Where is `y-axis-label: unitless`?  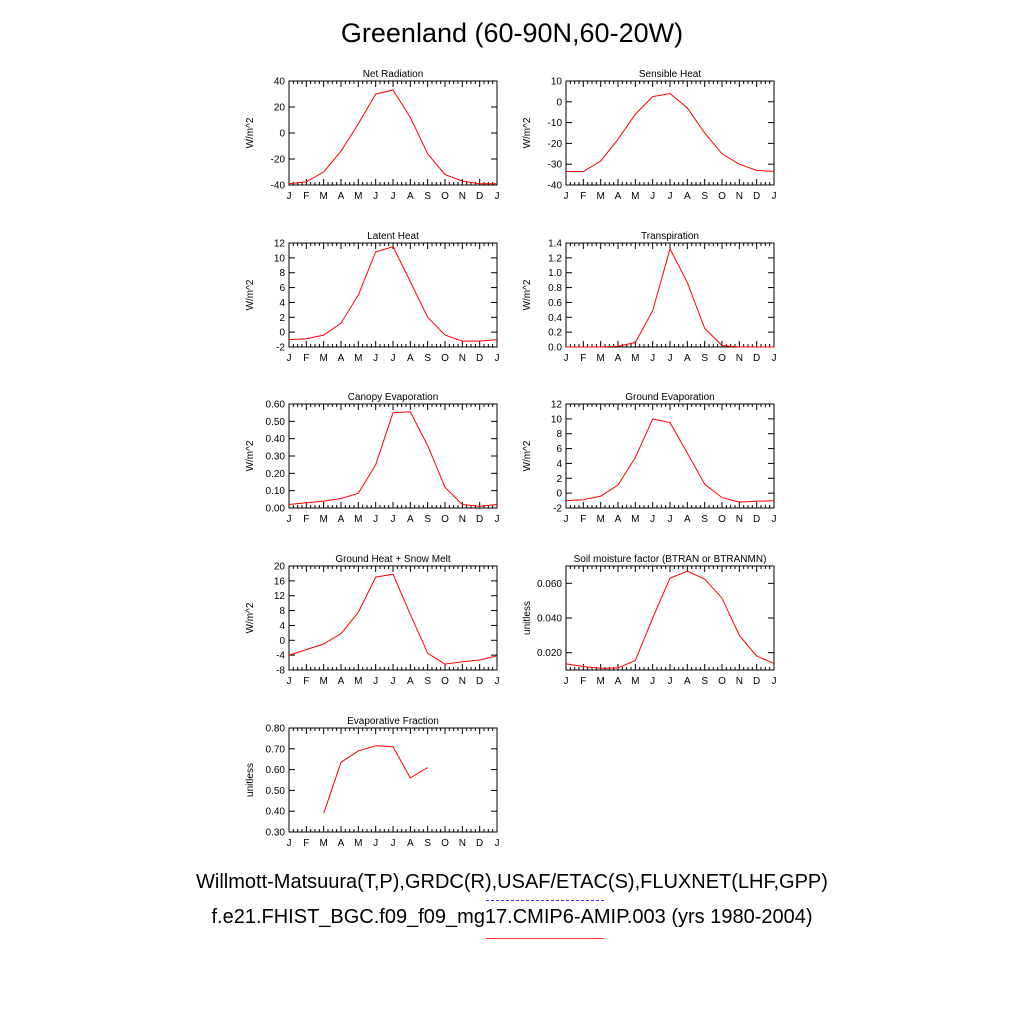
y-axis-label: unitless is located at coordinates (250, 780).